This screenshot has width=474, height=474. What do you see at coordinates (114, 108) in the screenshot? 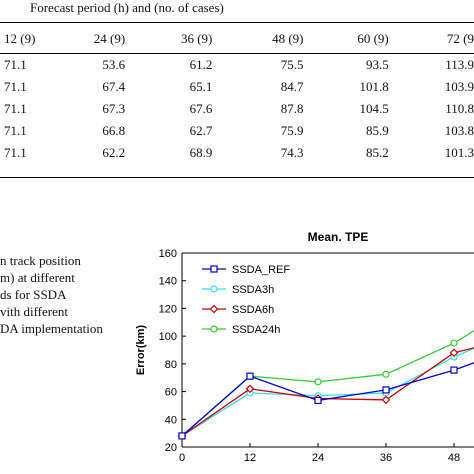
I see `table-cell: 67.3` at bounding box center [114, 108].